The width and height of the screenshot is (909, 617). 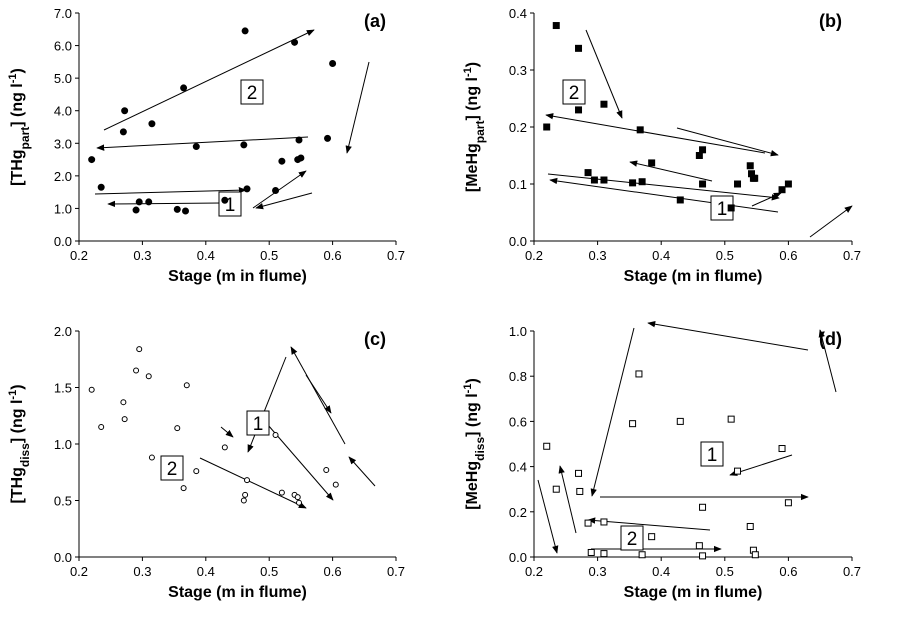 I want to click on y-tick-label: 1.5, so click(x=63, y=388).